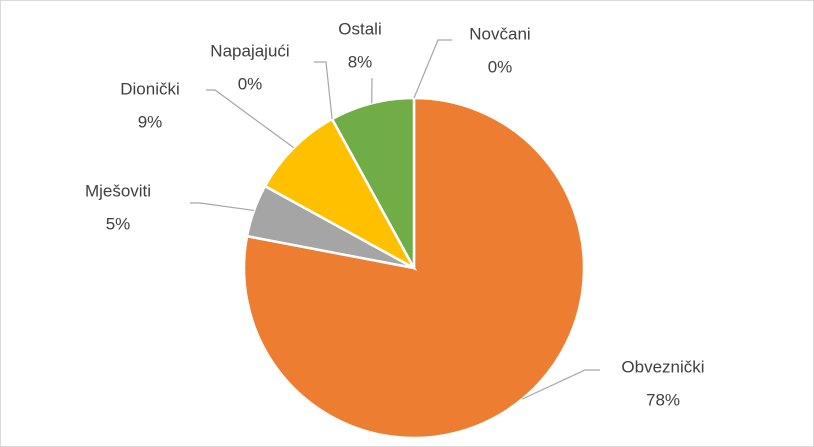 The image size is (814, 447). Describe the element at coordinates (359, 28) in the screenshot. I see `slice-label: Ostali` at that location.